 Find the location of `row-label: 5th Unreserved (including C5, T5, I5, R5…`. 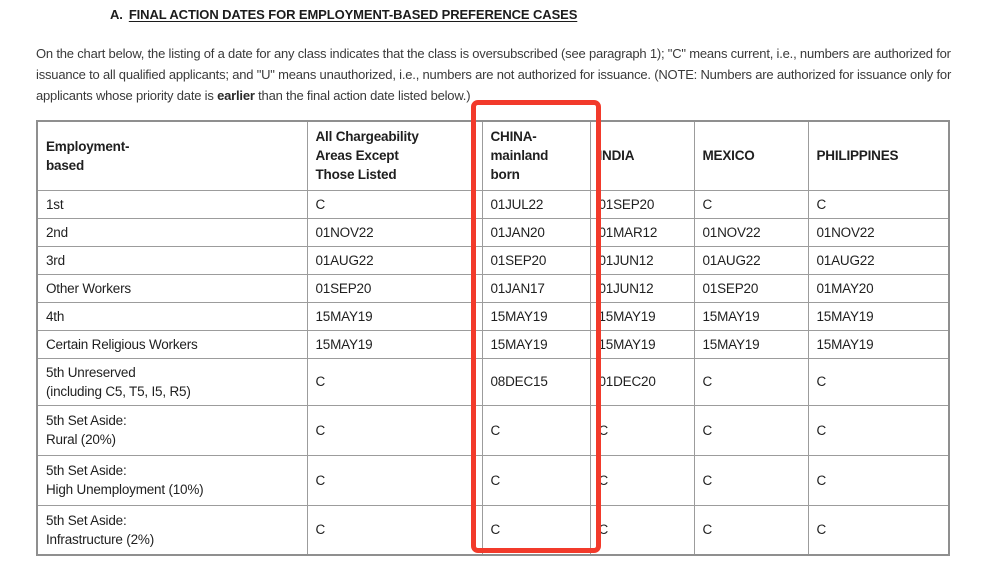

row-label: 5th Unreserved (including C5, T5, I5, R5… is located at coordinates (172, 381).